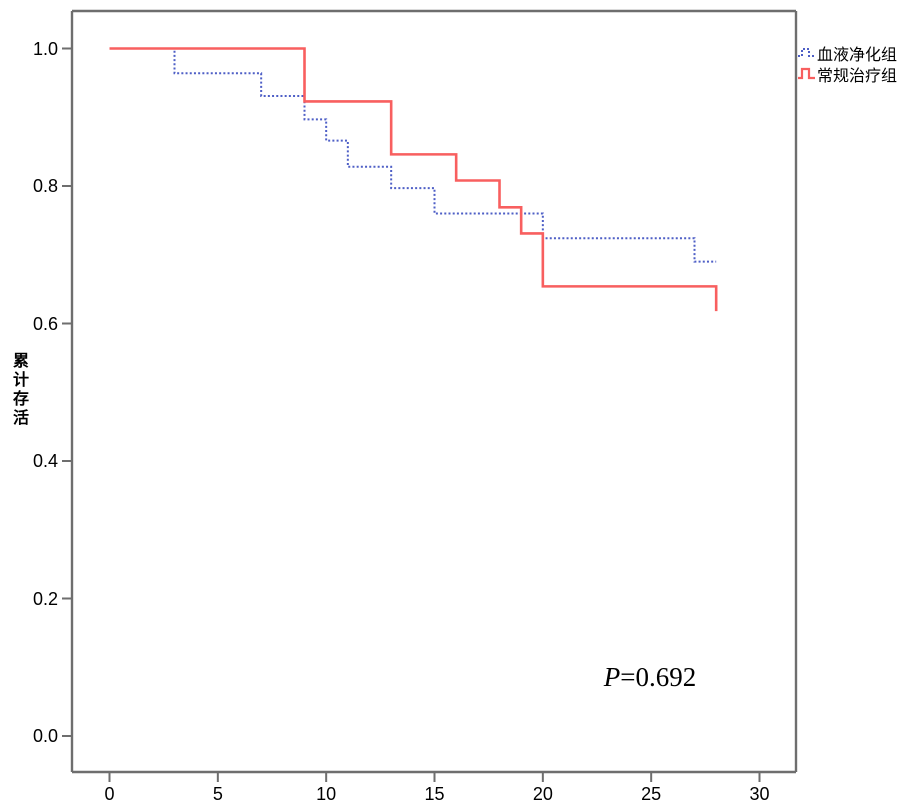  What do you see at coordinates (217, 794) in the screenshot?
I see `x-tick-label: 5` at bounding box center [217, 794].